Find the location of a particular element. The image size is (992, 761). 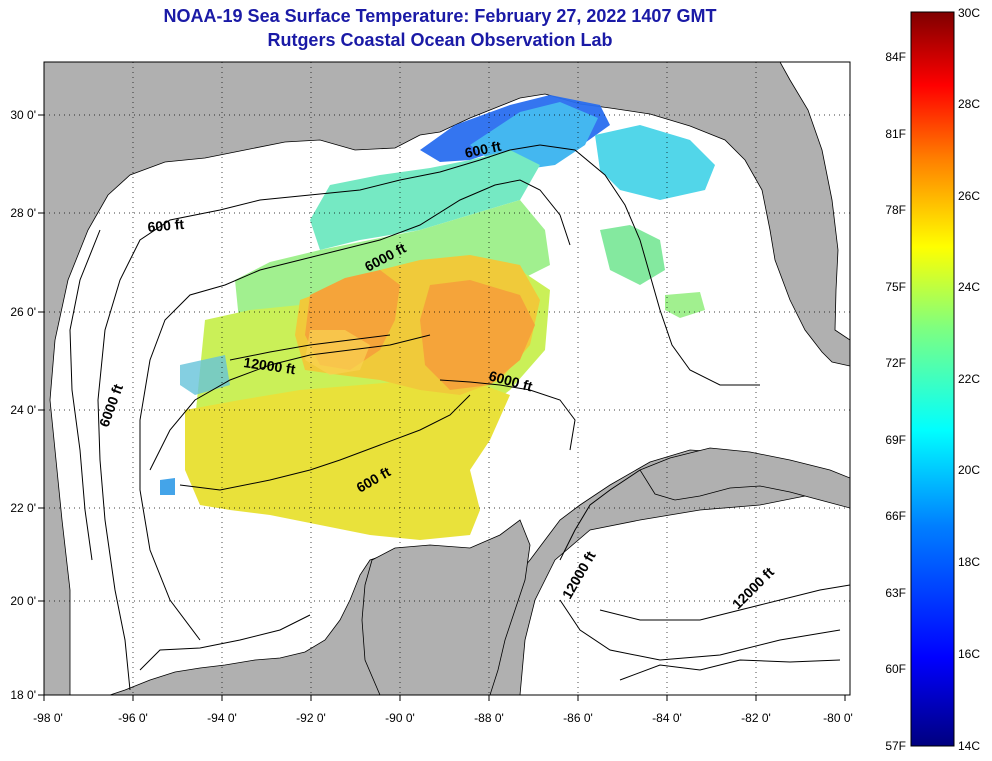

colorbar-fahrenheit-label: 81F is located at coordinates (895, 134).